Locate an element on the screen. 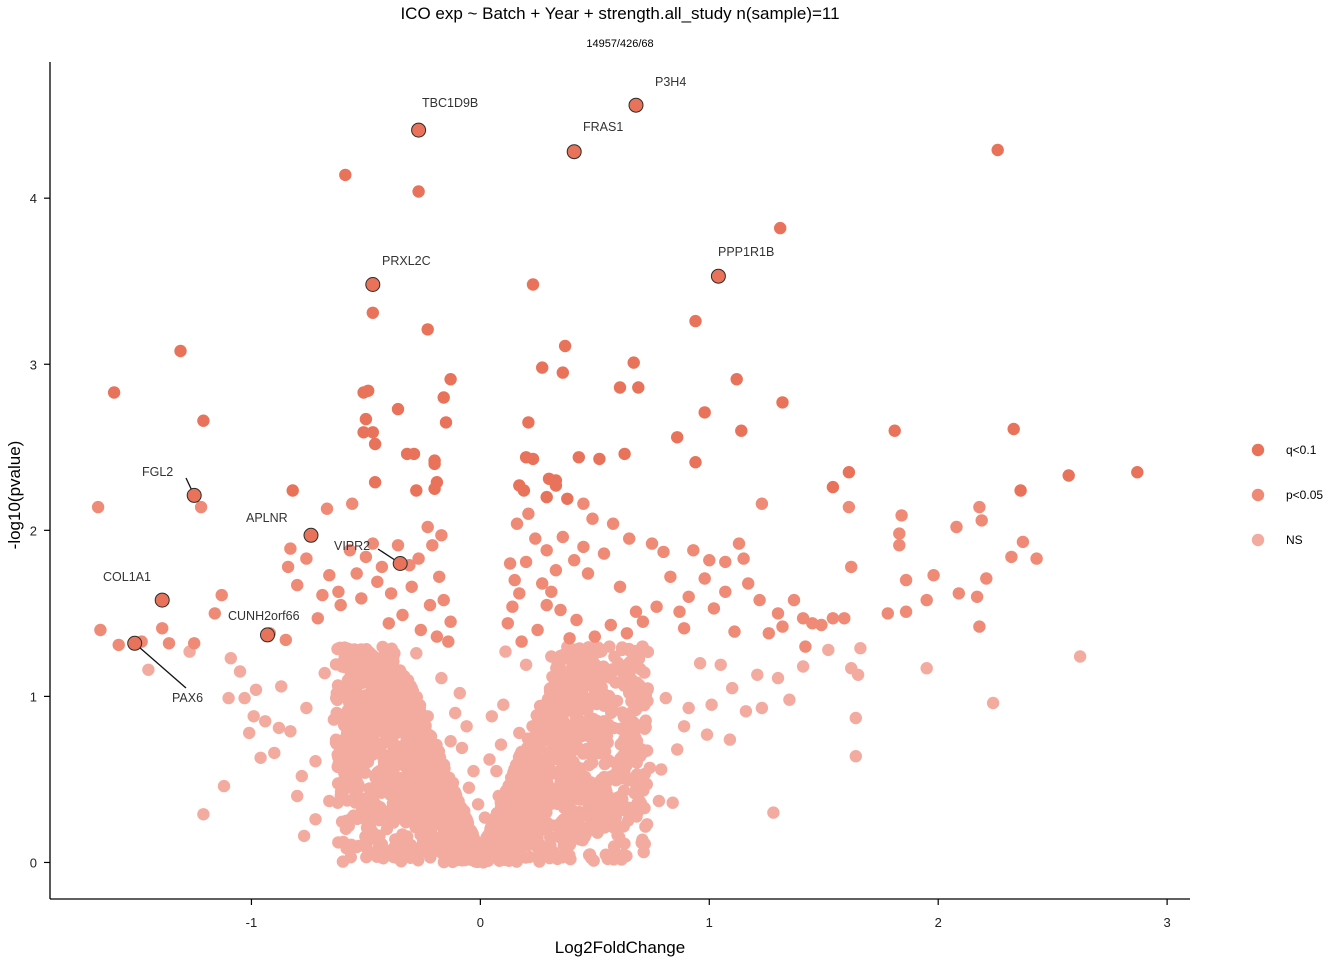 This screenshot has height=960, width=1344. legend-label-ns: NS is located at coordinates (1294, 540).